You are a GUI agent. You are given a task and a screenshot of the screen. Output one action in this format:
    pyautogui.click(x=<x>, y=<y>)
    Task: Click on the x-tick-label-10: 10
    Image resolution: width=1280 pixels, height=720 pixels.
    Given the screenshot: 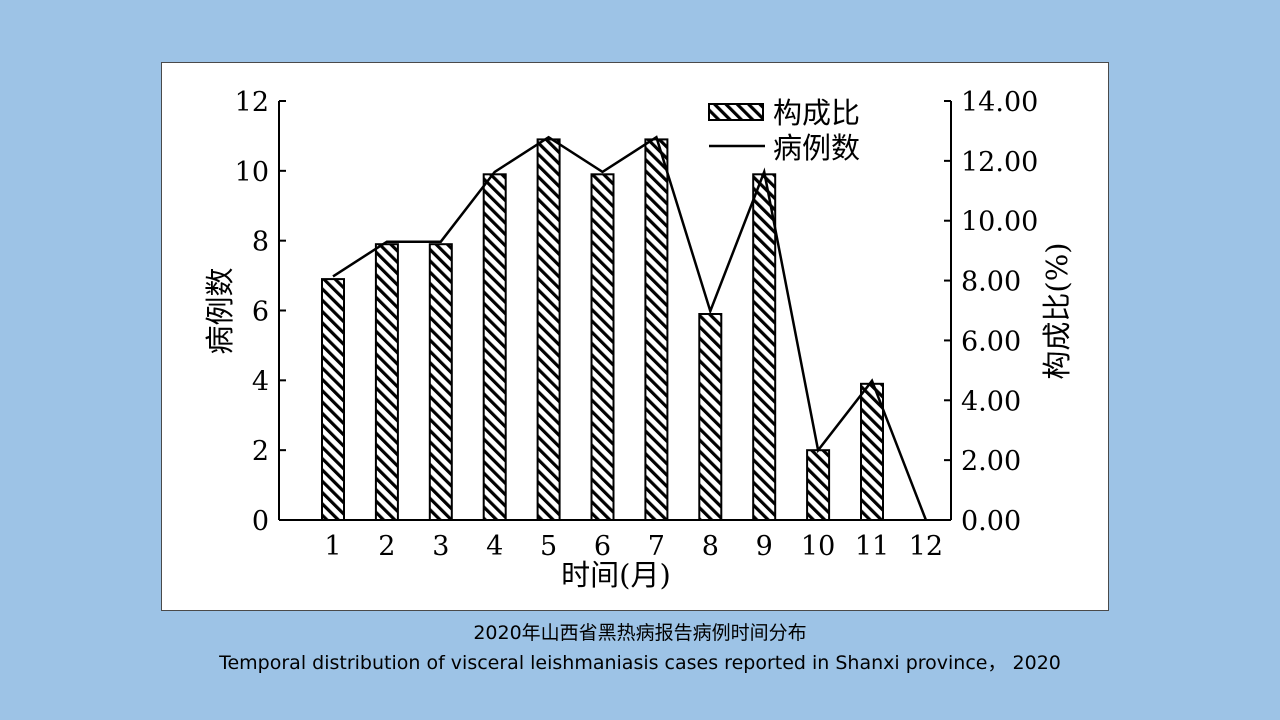 What is the action you would take?
    pyautogui.click(x=818, y=546)
    